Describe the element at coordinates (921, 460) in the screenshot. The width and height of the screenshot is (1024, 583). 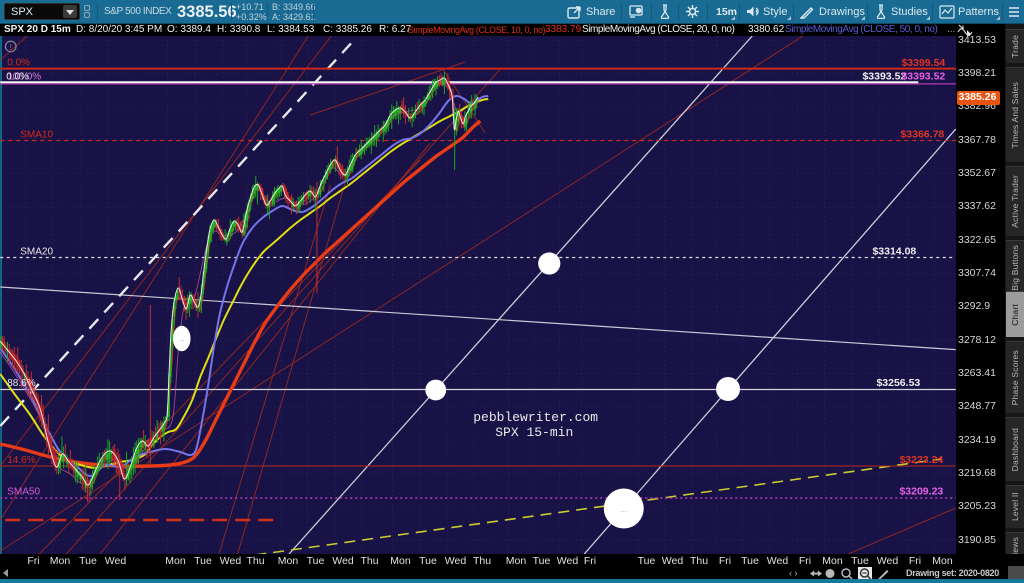
I see `svg-text: $3223.24` at that location.